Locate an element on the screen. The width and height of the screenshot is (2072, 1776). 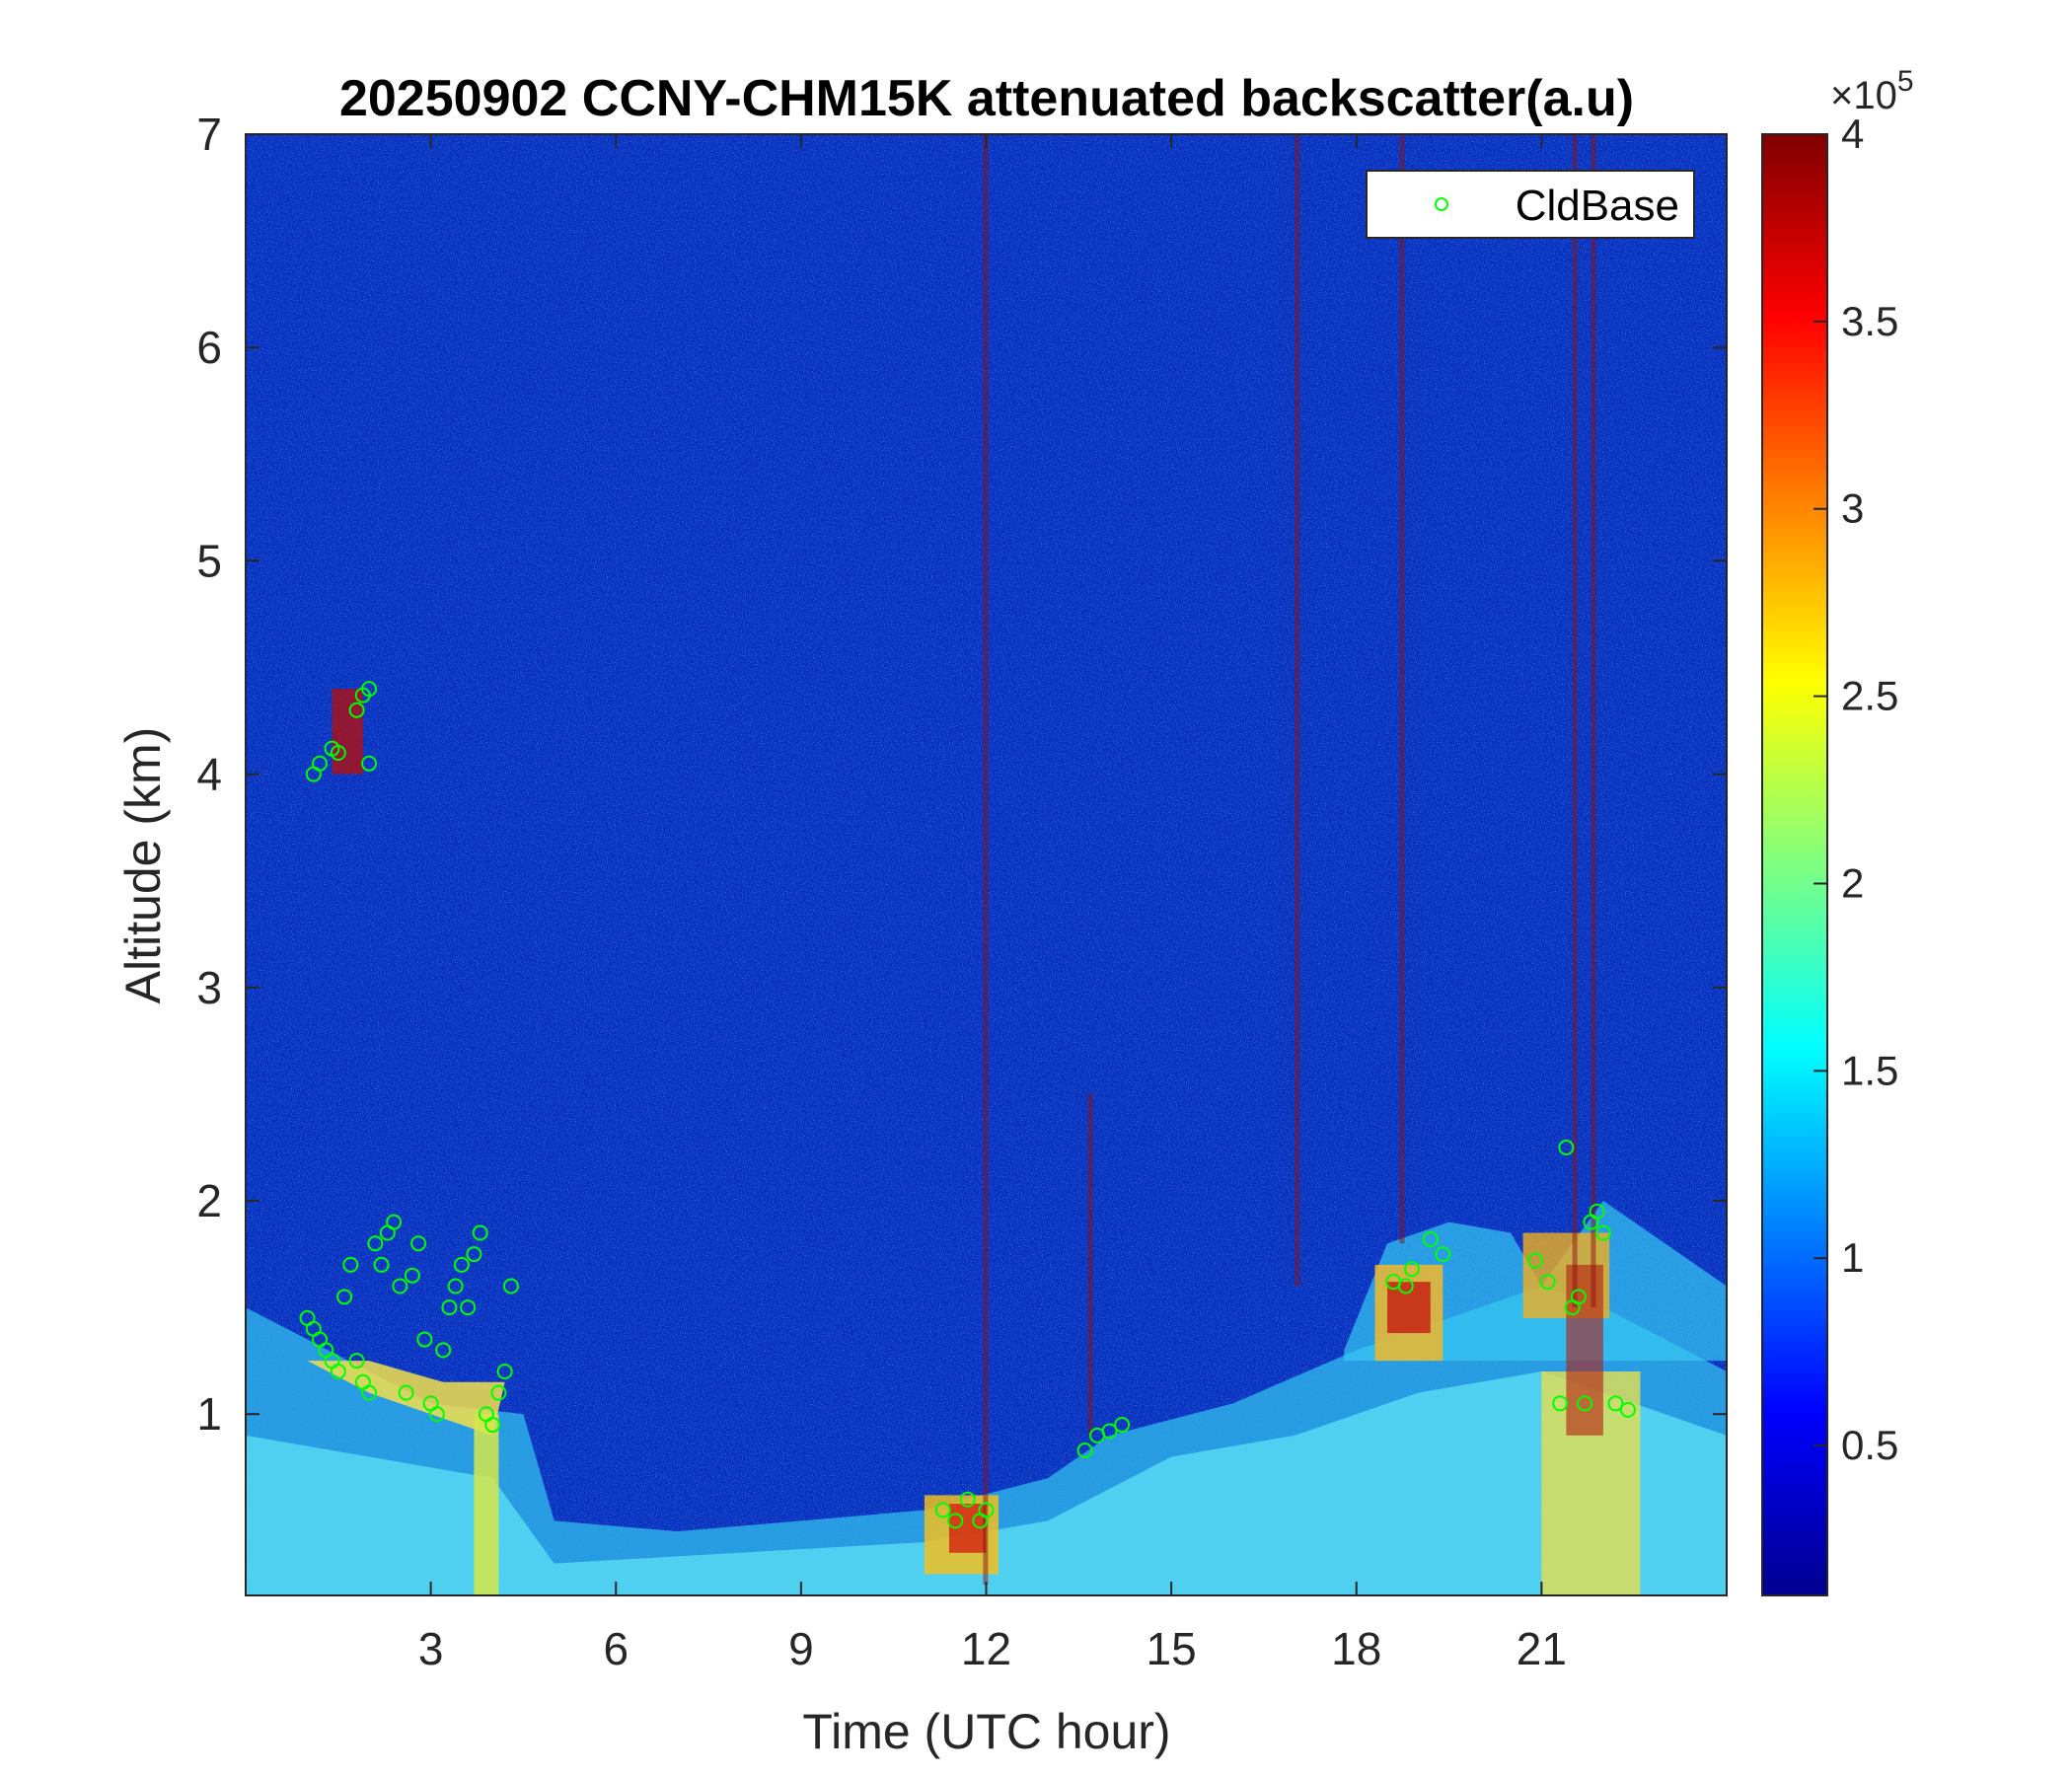
x-tick-label: 3 is located at coordinates (431, 1648).